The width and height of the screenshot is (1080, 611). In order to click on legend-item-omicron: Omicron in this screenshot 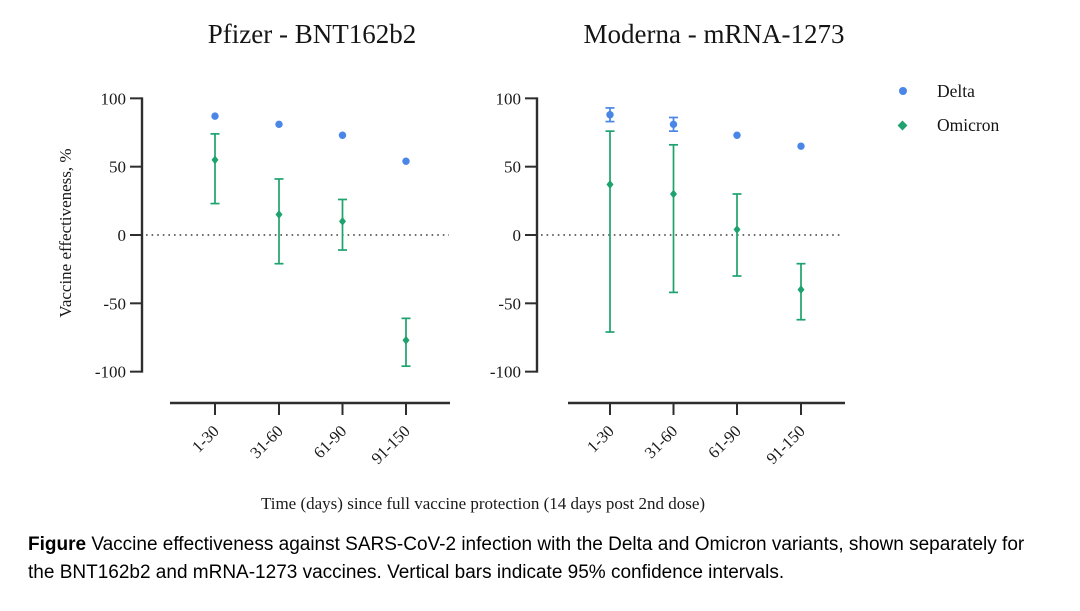, I will do `click(948, 125)`.